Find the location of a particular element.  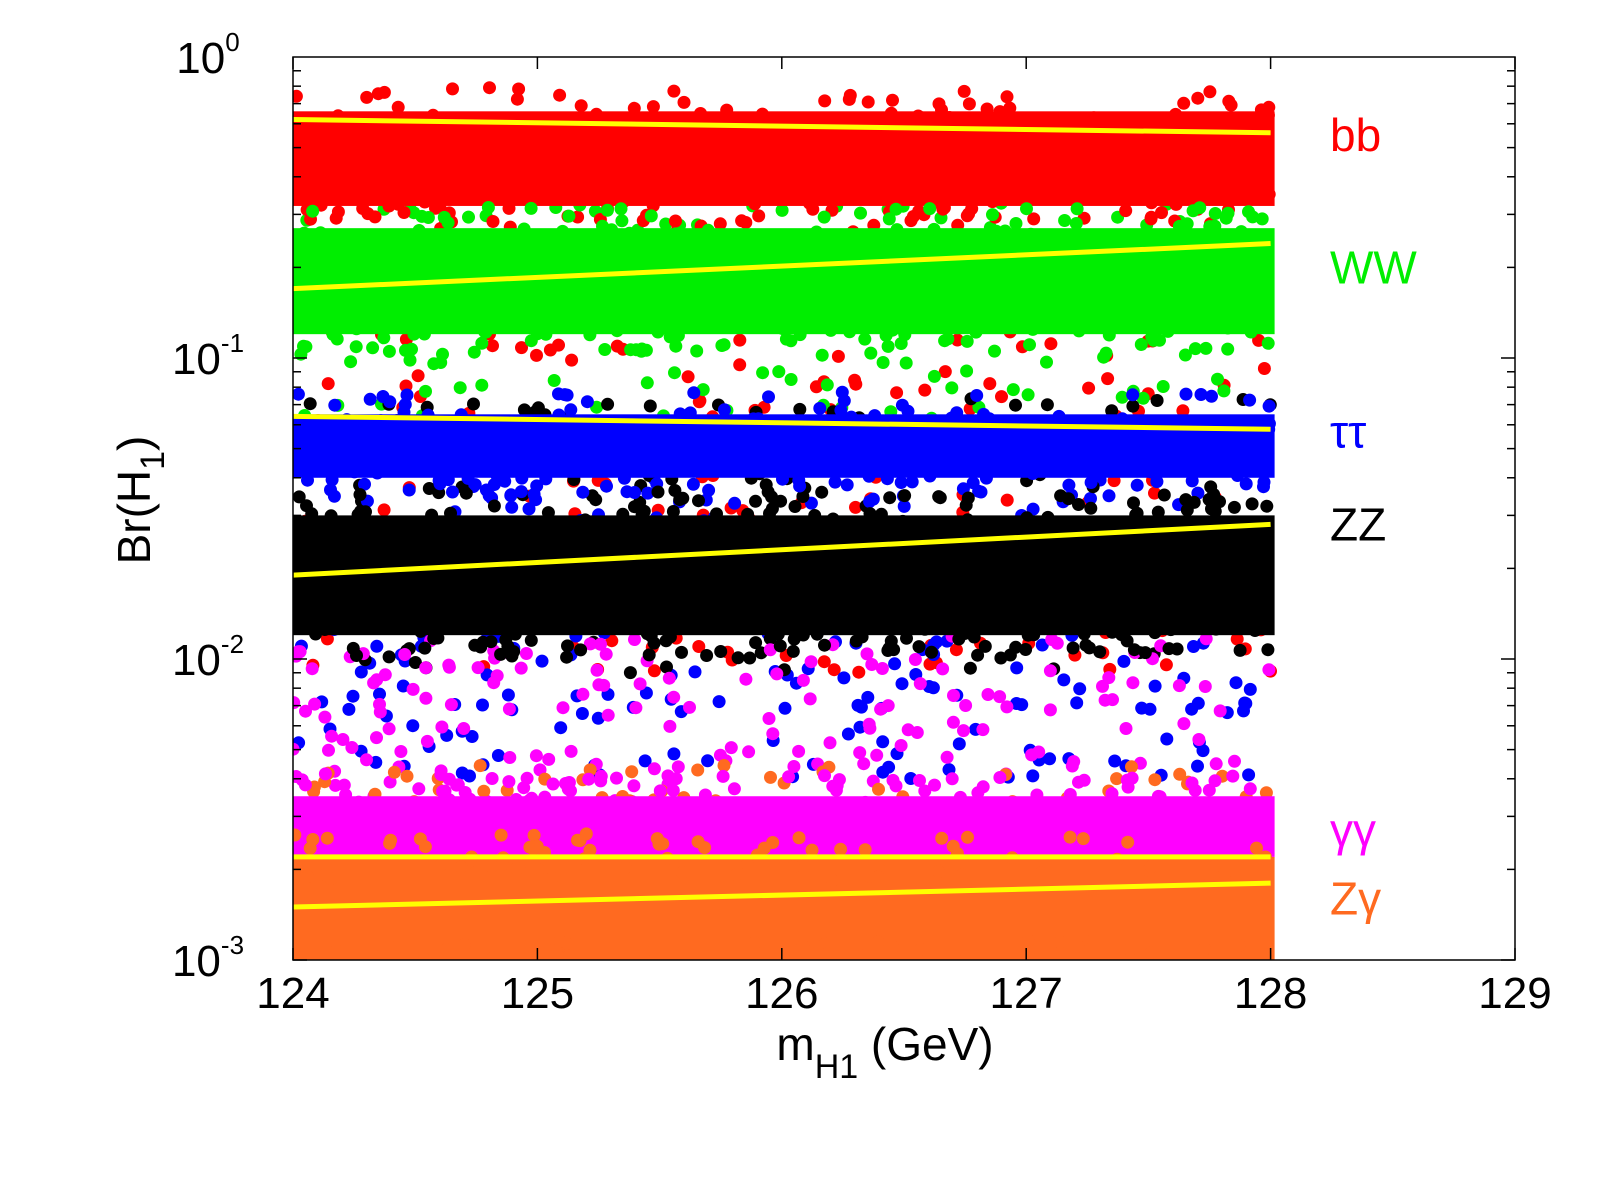

series-label-1: WW is located at coordinates (1373, 267).